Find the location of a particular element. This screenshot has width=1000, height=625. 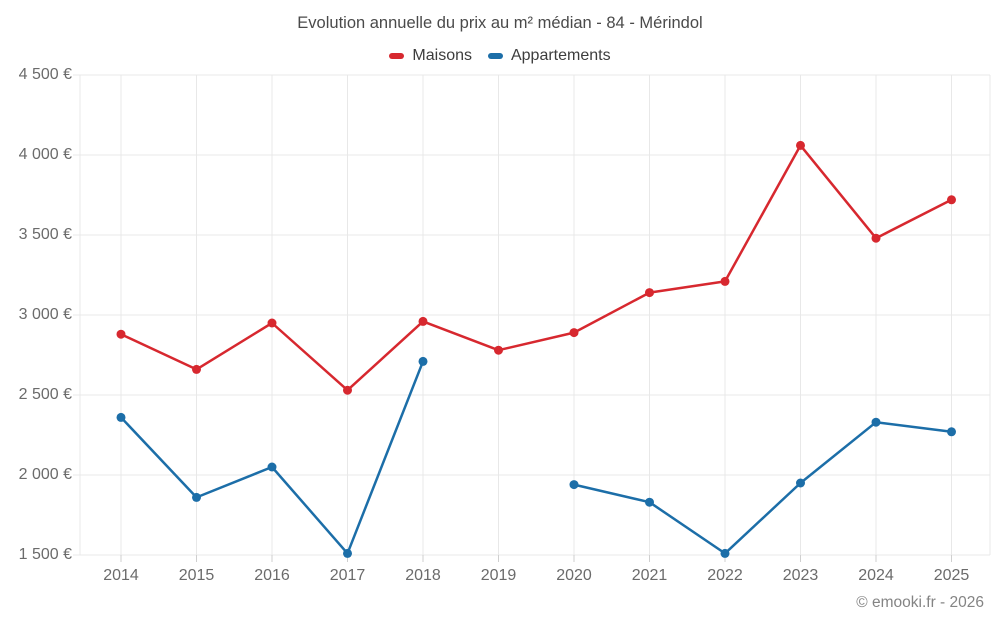

data-point-appartements-2024 is located at coordinates (876, 422).